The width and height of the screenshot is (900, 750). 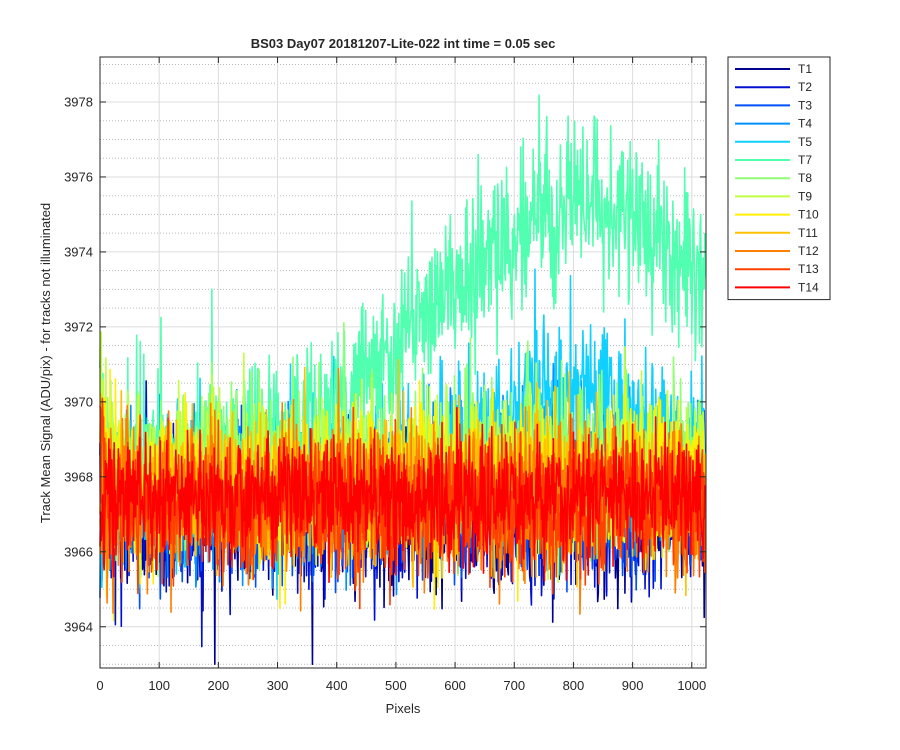 What do you see at coordinates (99, 685) in the screenshot?
I see `x-tick-label: 0` at bounding box center [99, 685].